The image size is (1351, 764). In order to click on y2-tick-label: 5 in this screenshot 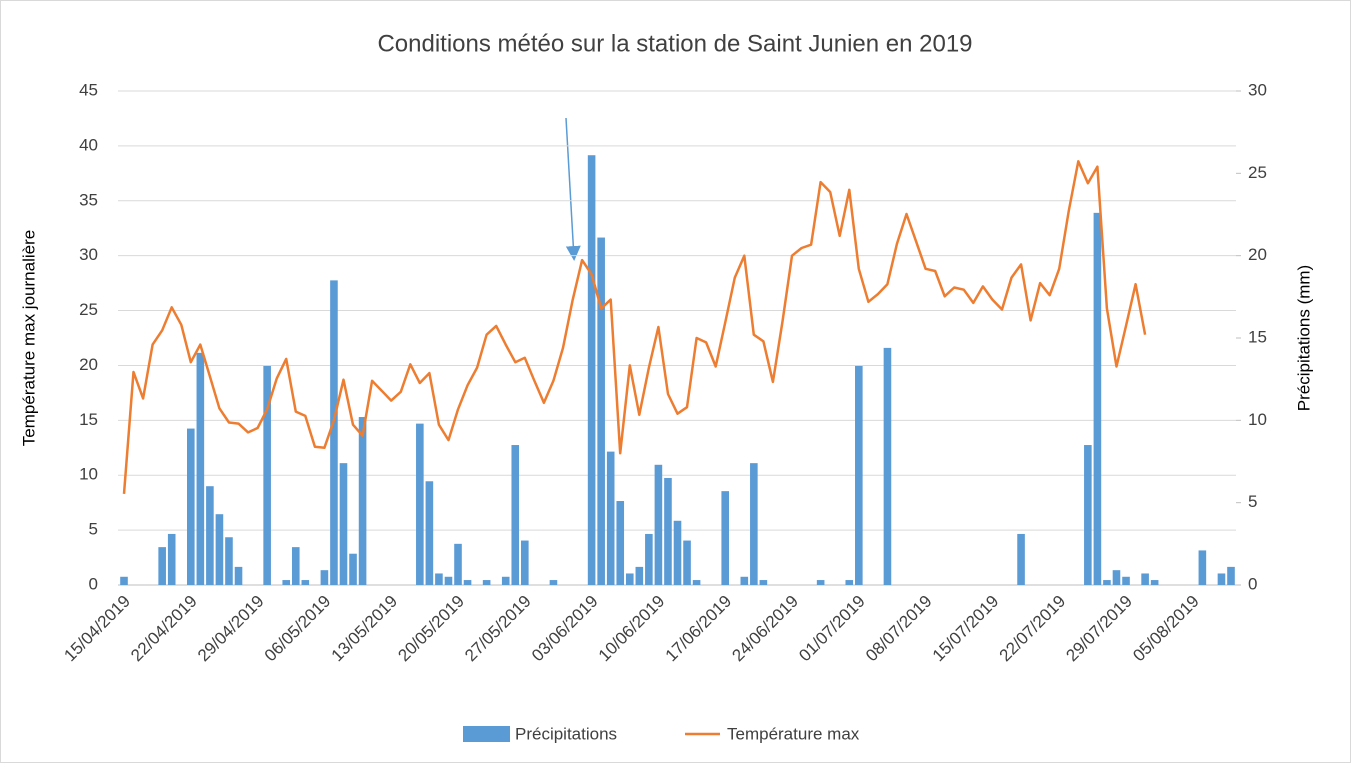, I will do `click(1252, 501)`.